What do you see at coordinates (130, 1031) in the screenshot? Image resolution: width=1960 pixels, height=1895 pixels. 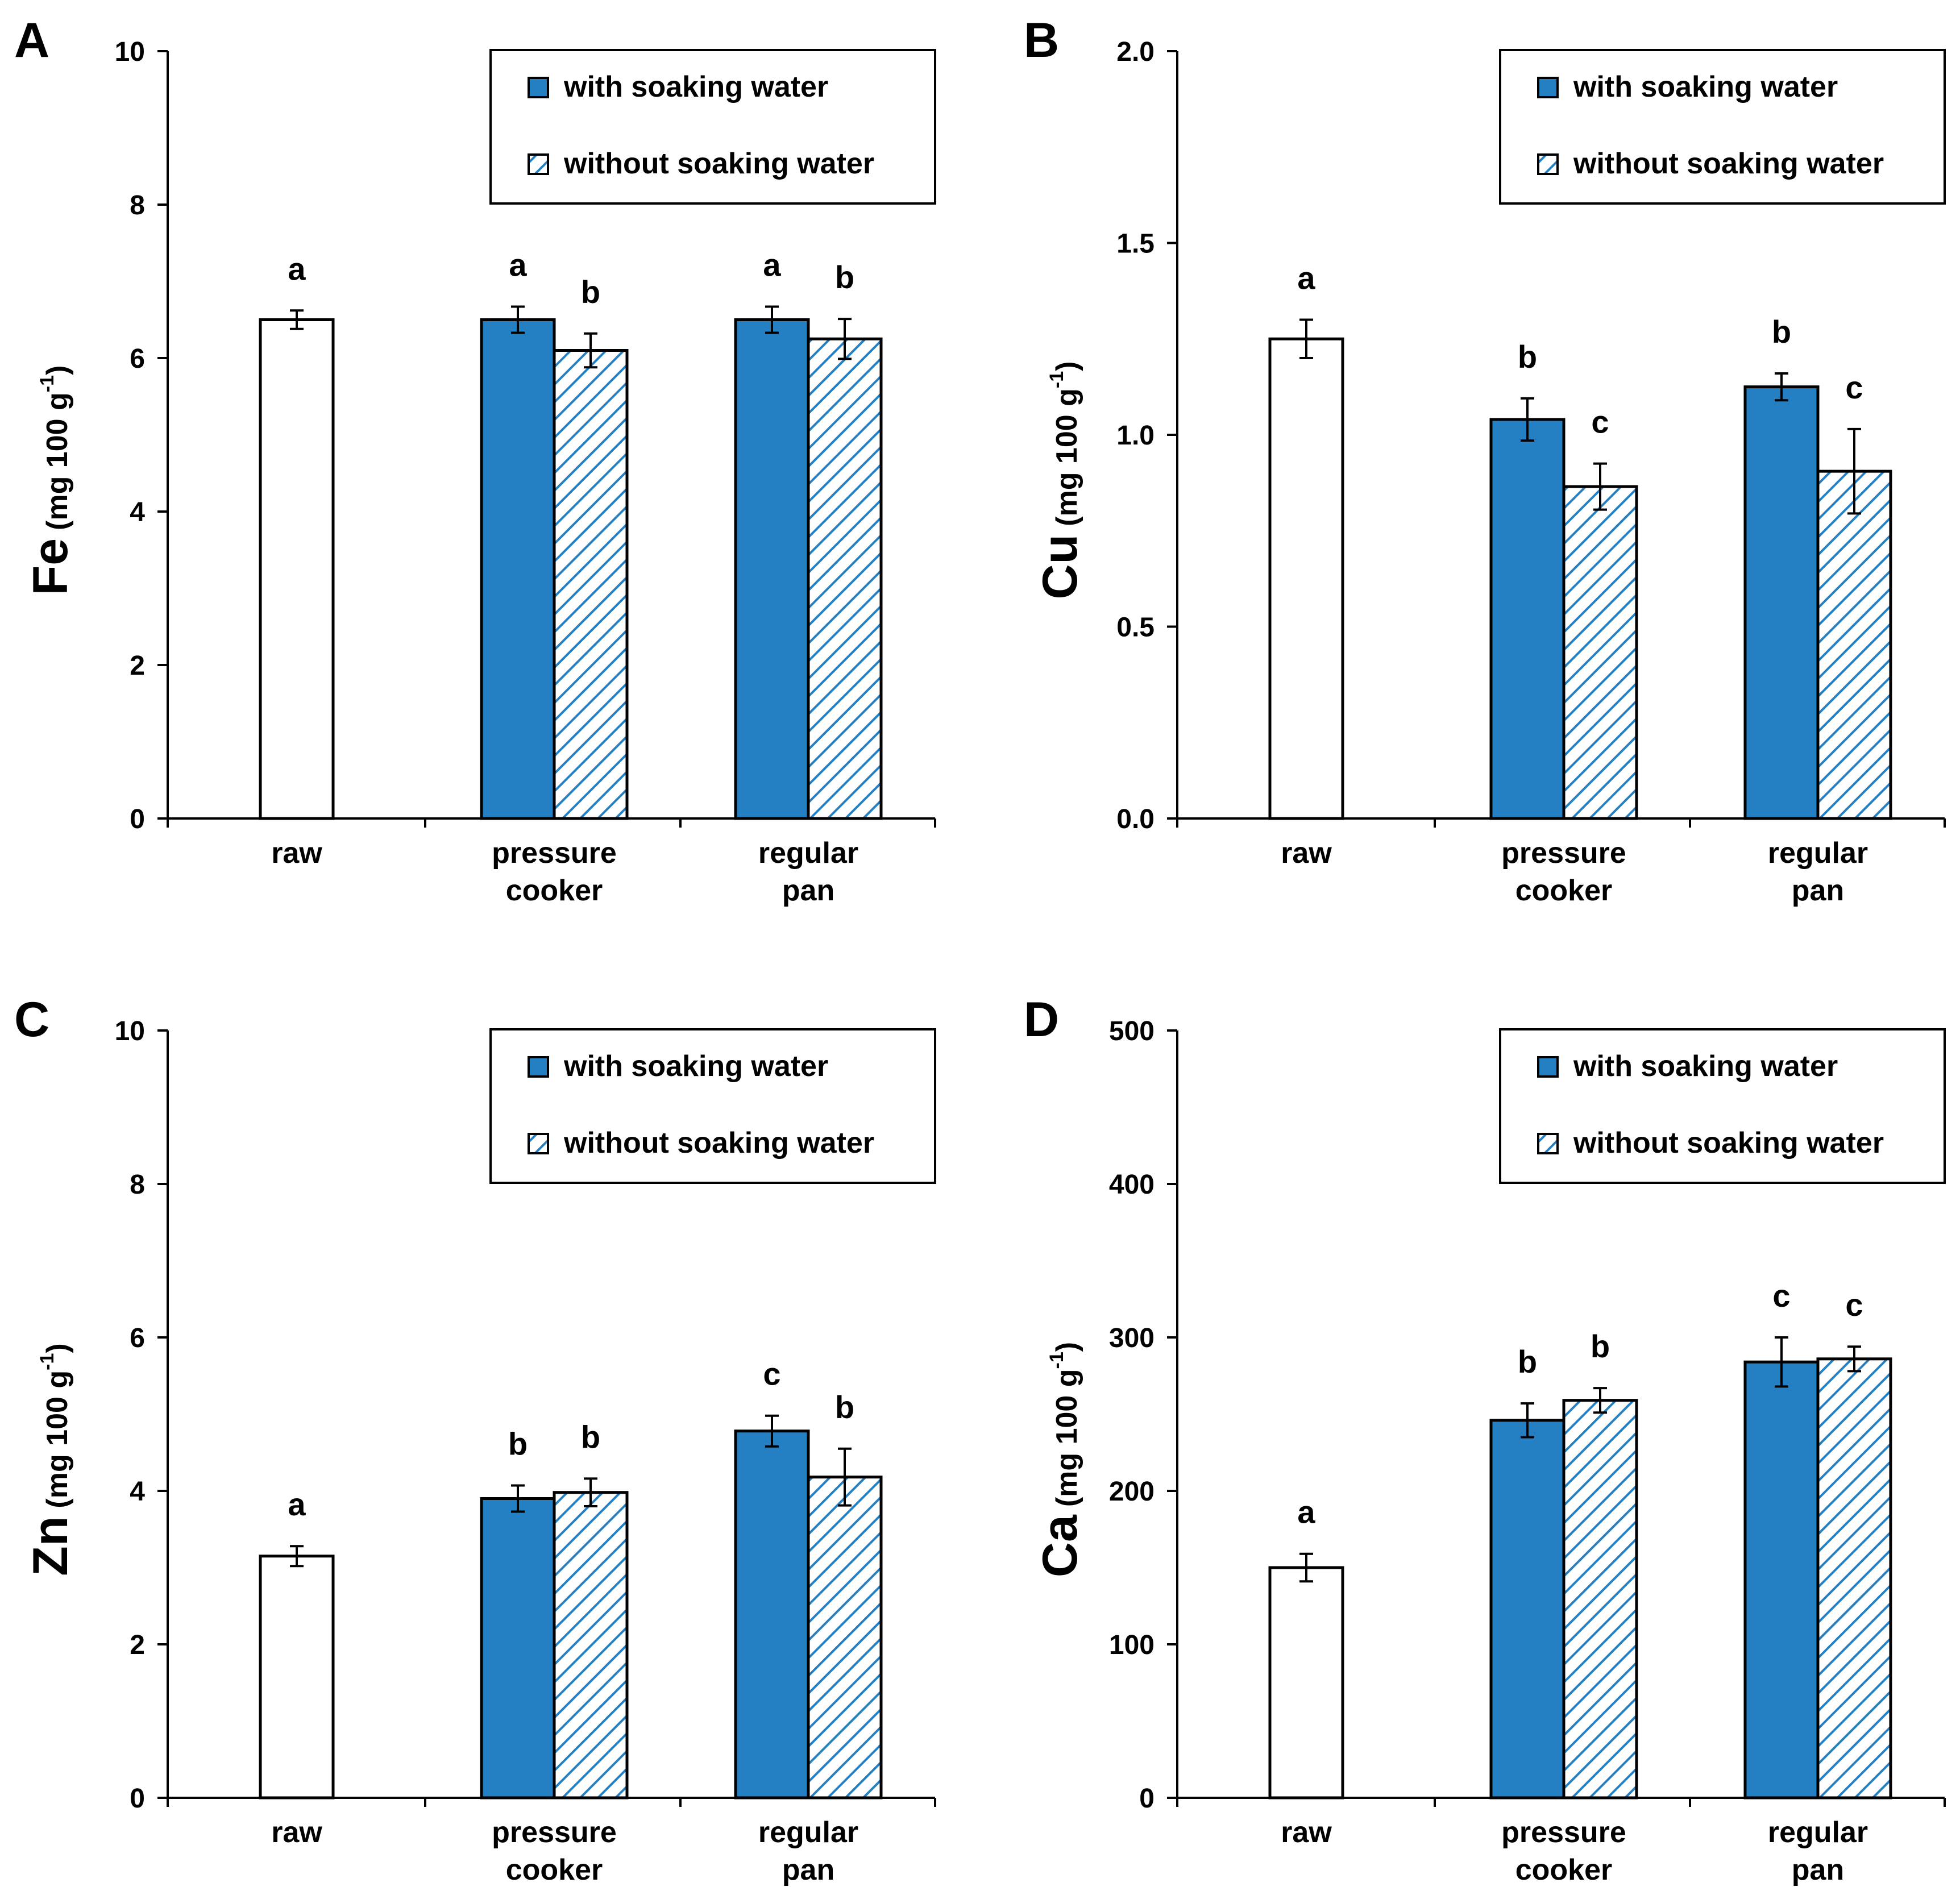 I see `y-tick-label: 10` at bounding box center [130, 1031].